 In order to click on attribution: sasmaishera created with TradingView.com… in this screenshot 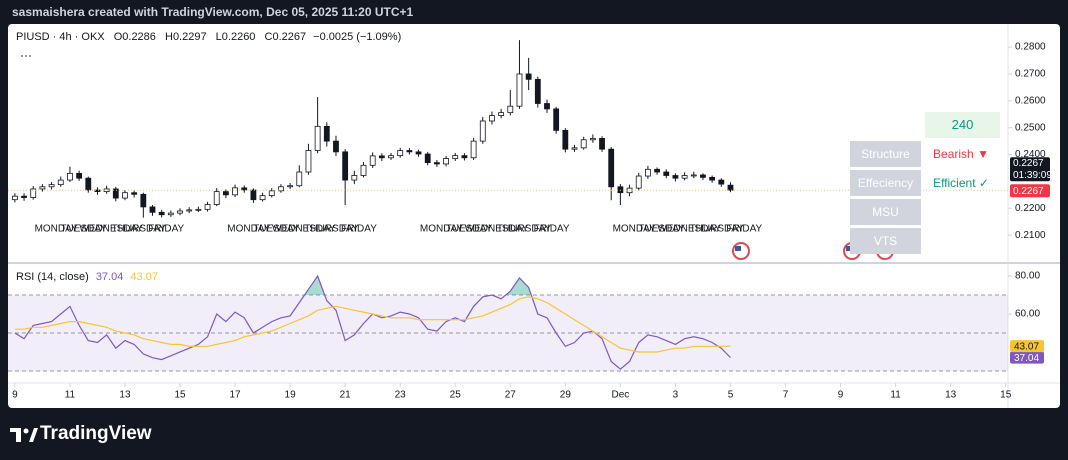, I will do `click(213, 12)`.